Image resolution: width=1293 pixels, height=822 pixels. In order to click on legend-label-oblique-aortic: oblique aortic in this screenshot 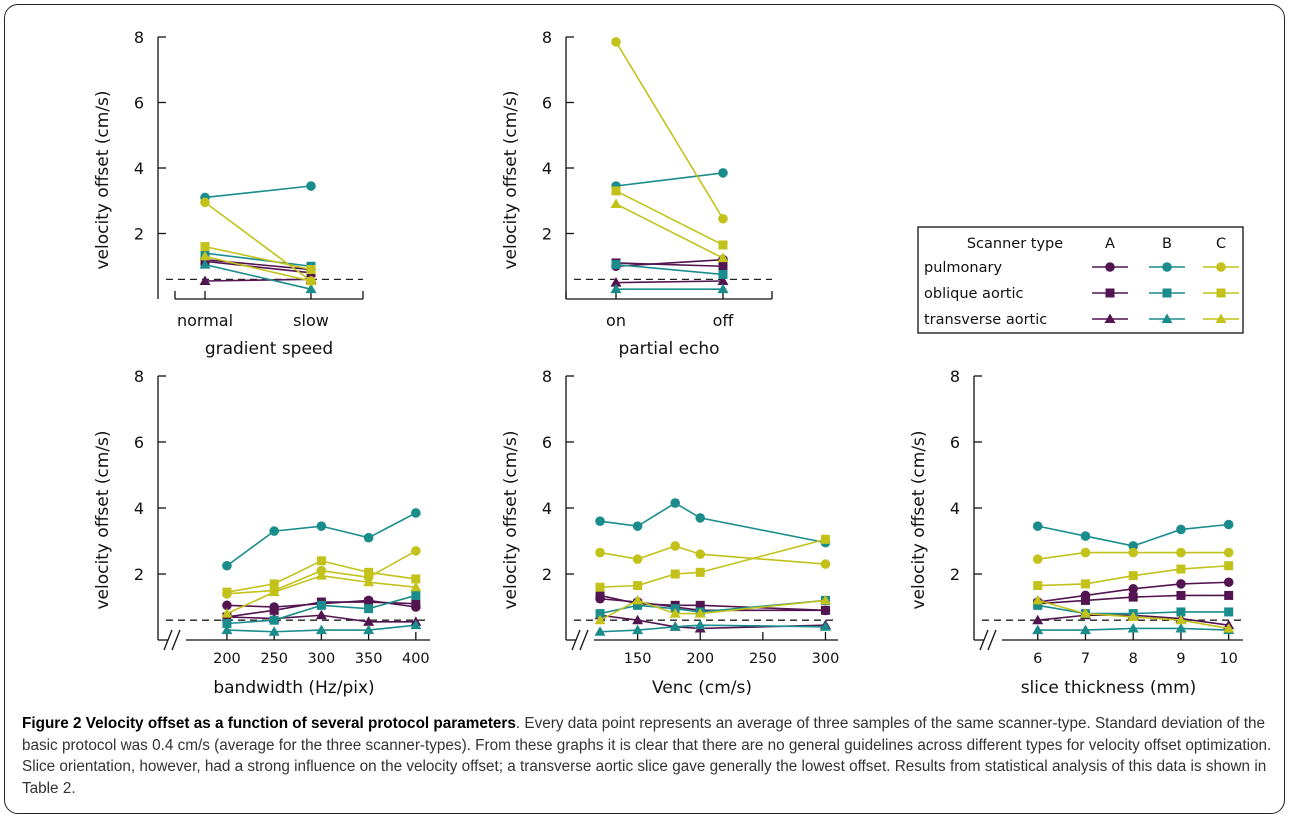, I will do `click(973, 294)`.